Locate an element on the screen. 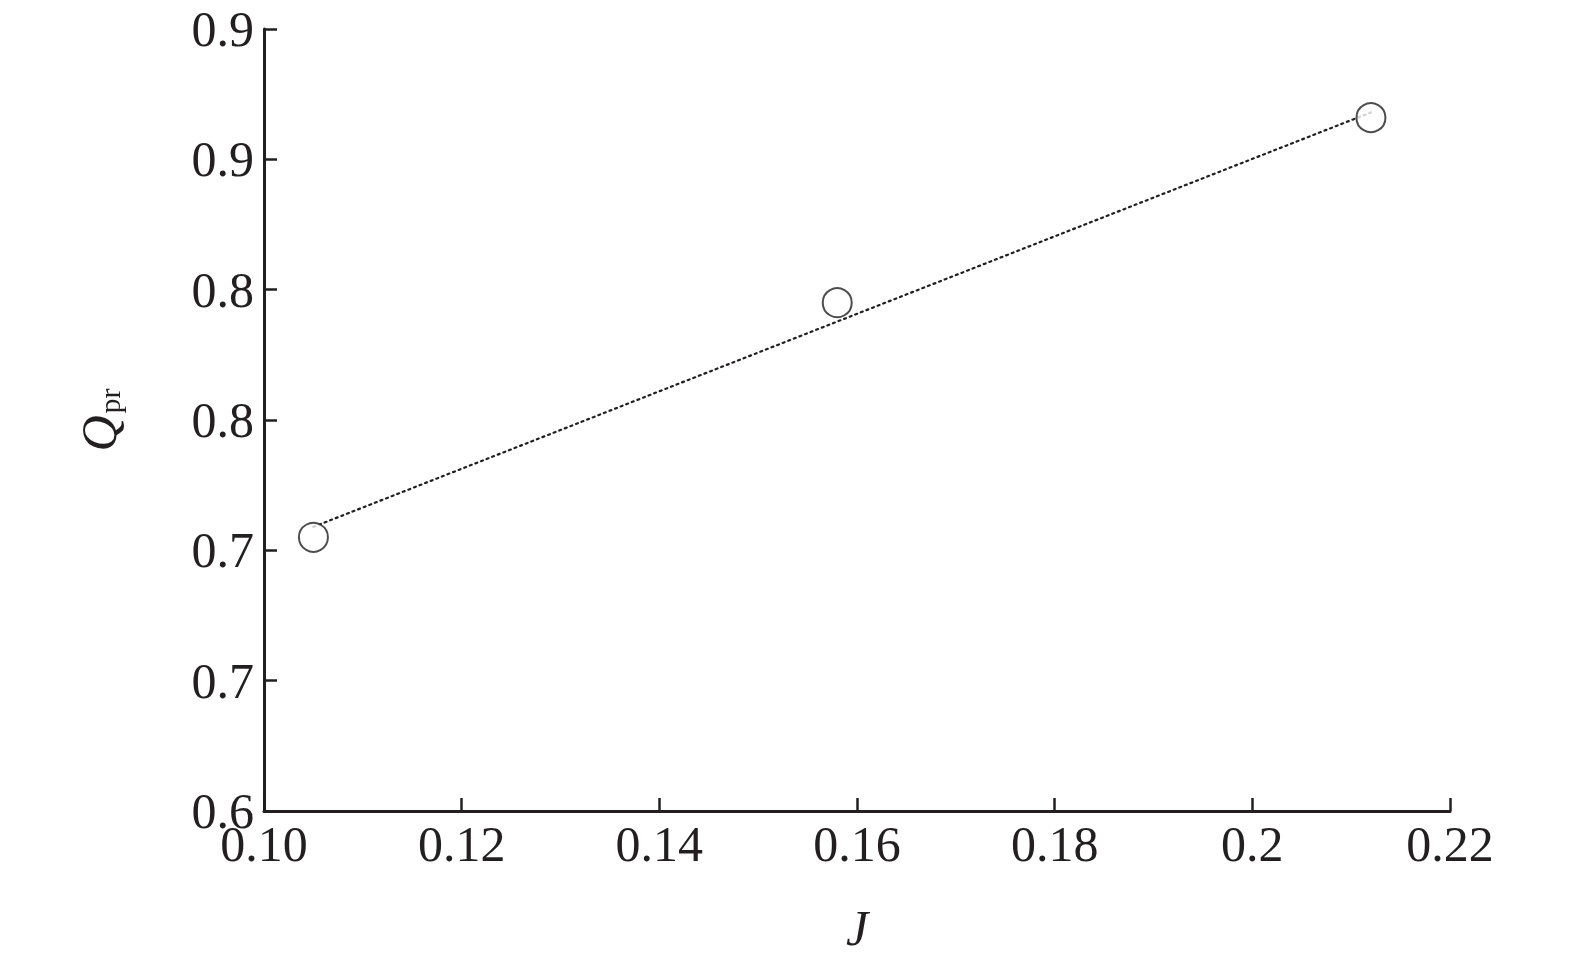 The width and height of the screenshot is (1575, 958). x-axis-title: J is located at coordinates (858, 928).